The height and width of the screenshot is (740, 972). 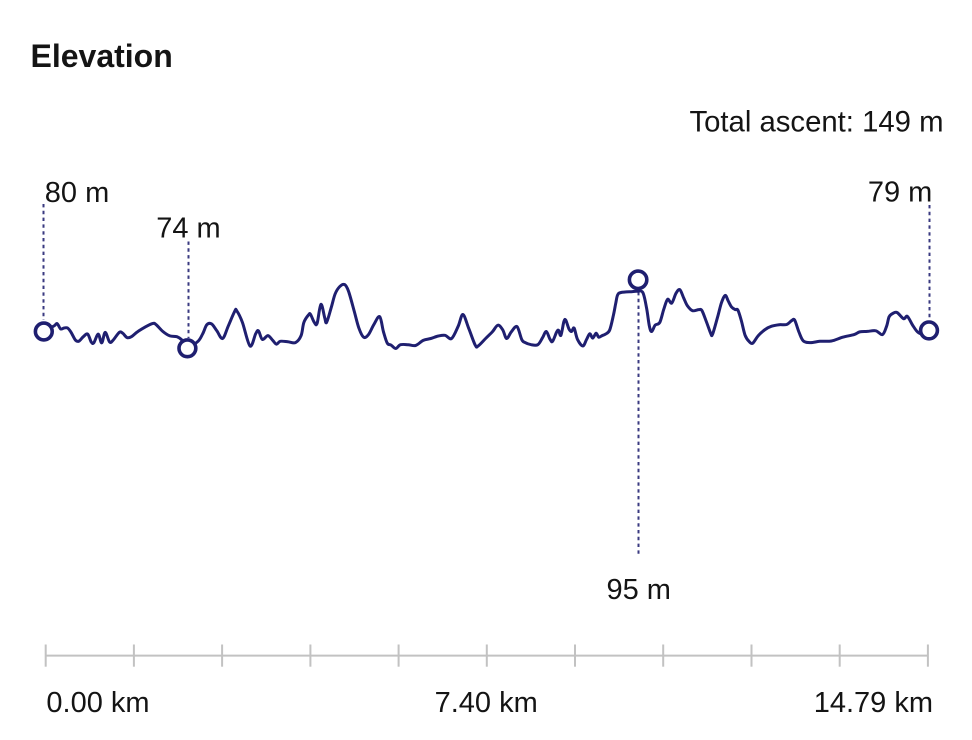 I want to click on svg-text: 14.79 km, so click(x=873, y=703).